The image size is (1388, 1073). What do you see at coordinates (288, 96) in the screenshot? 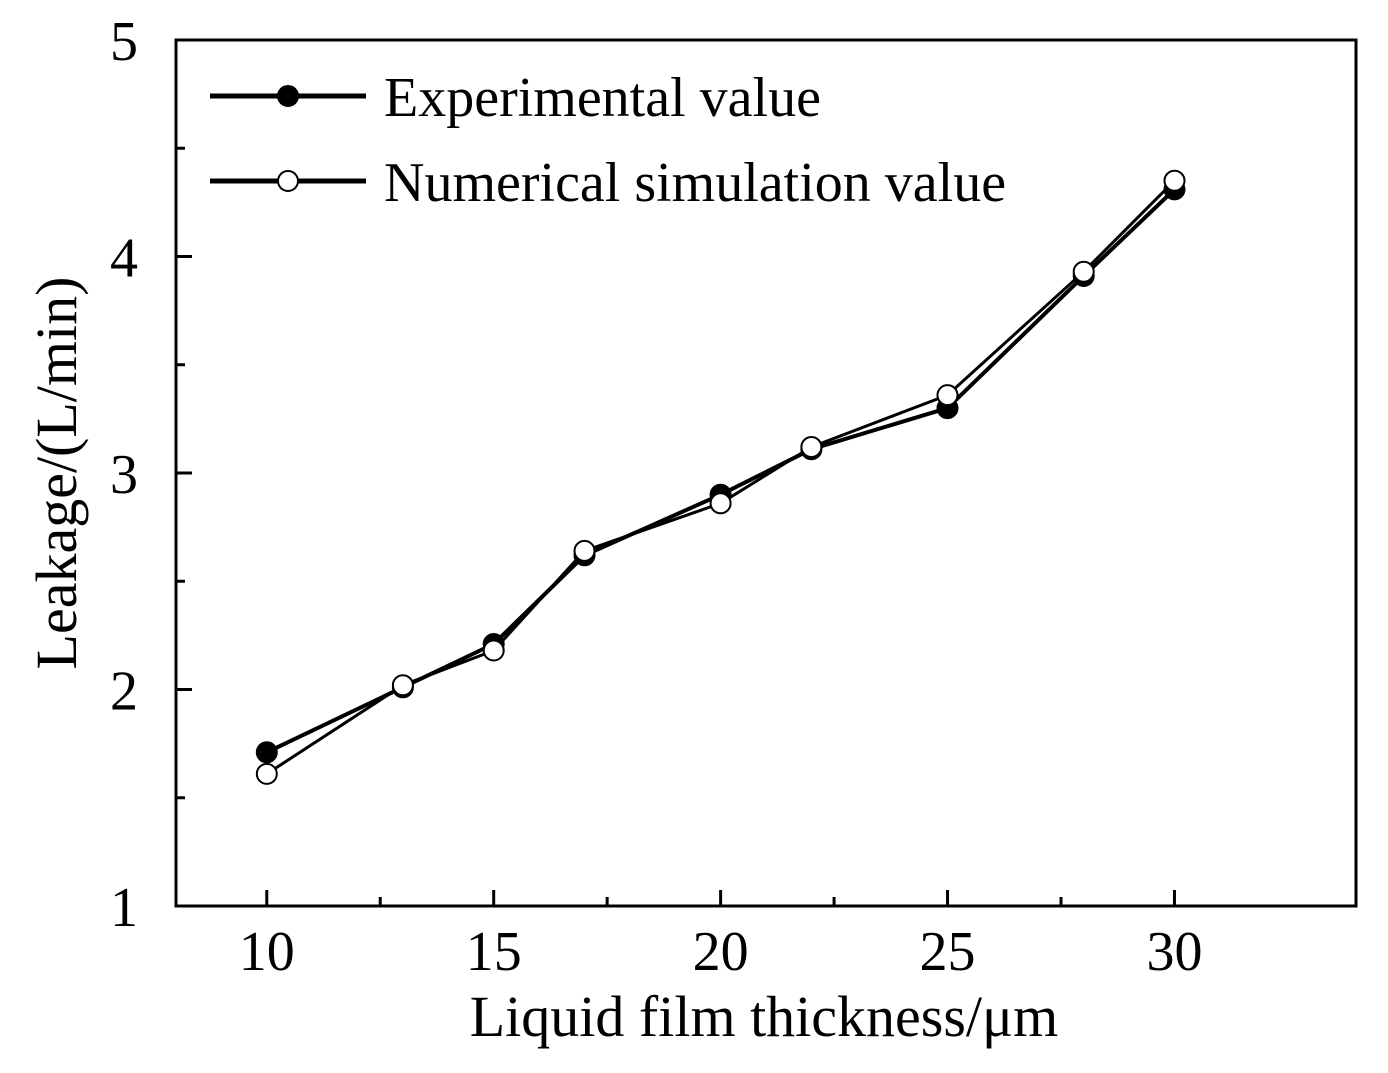
I see `legend-experimental-marker` at bounding box center [288, 96].